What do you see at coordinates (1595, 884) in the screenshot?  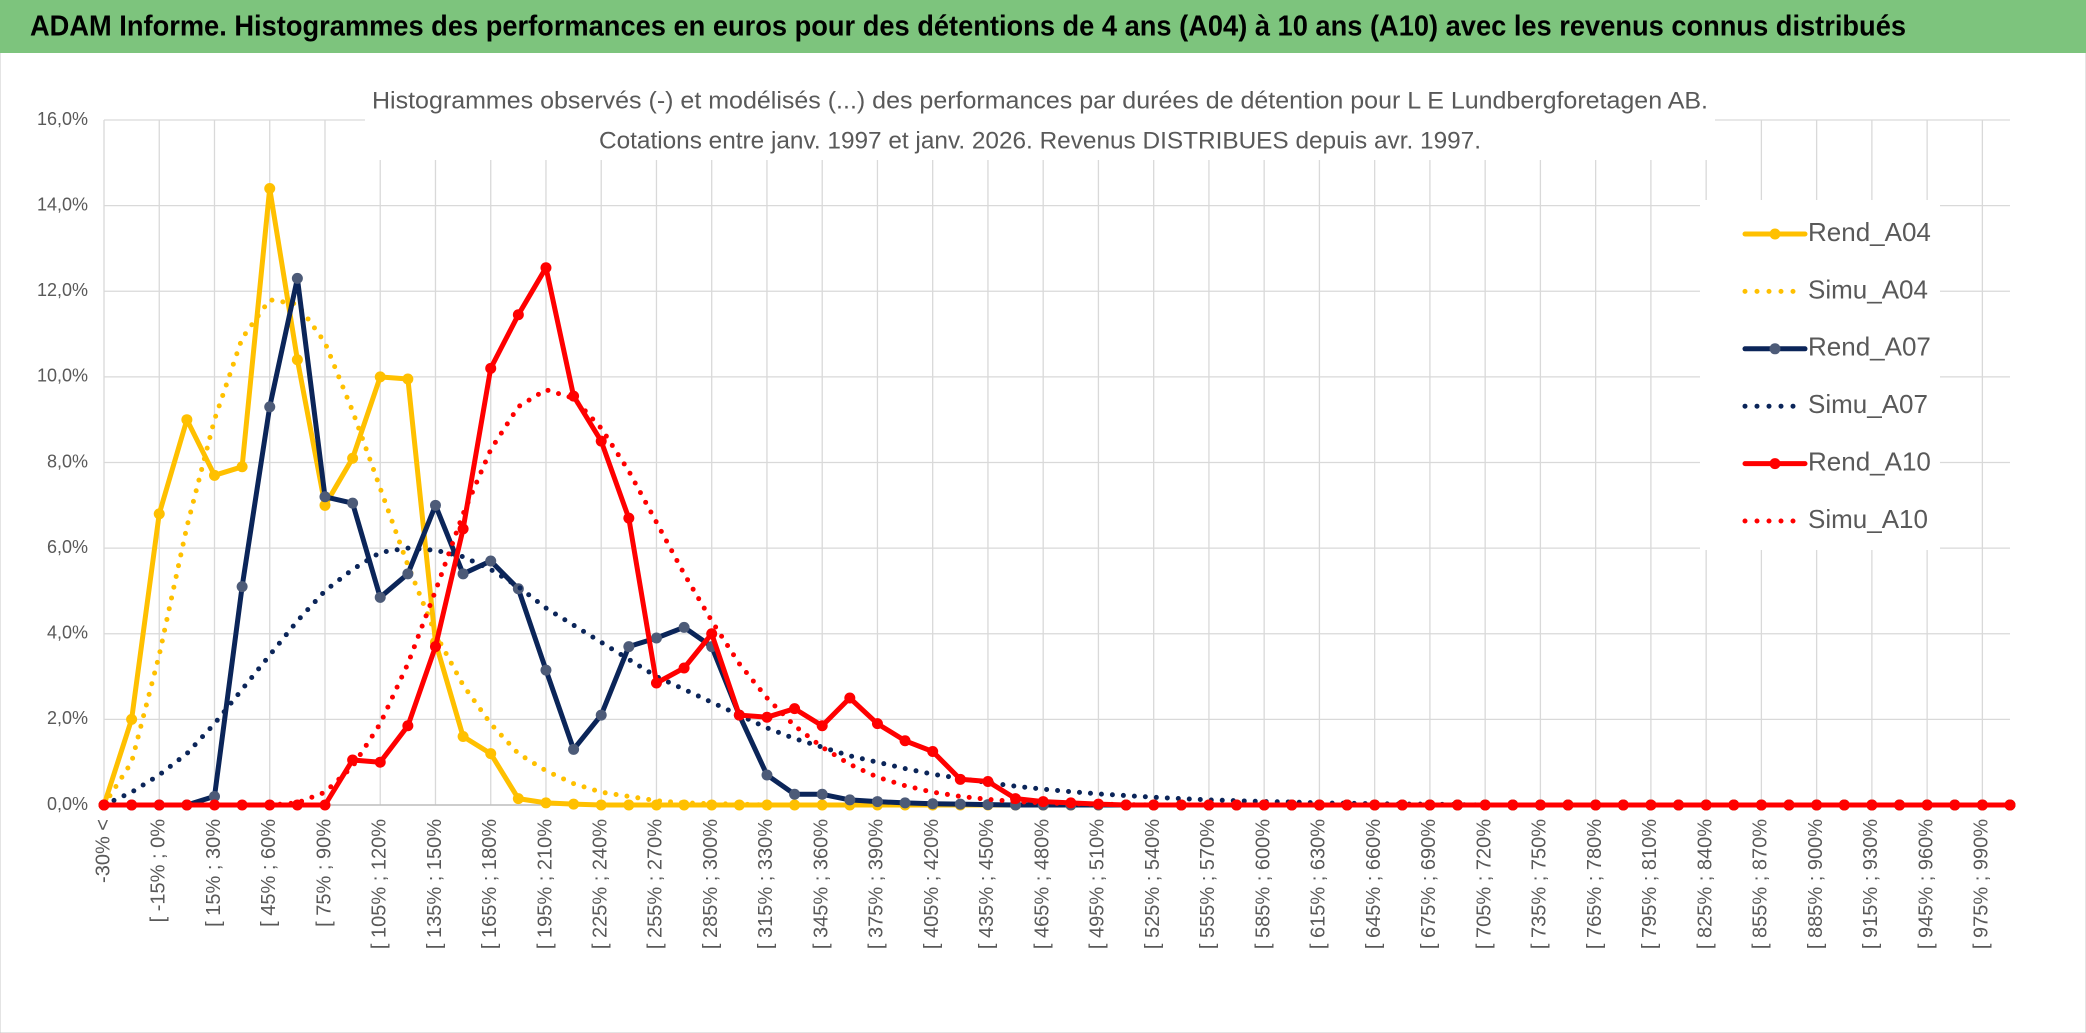 I see `x-tick-label: [ 765% ; 780%` at bounding box center [1595, 884].